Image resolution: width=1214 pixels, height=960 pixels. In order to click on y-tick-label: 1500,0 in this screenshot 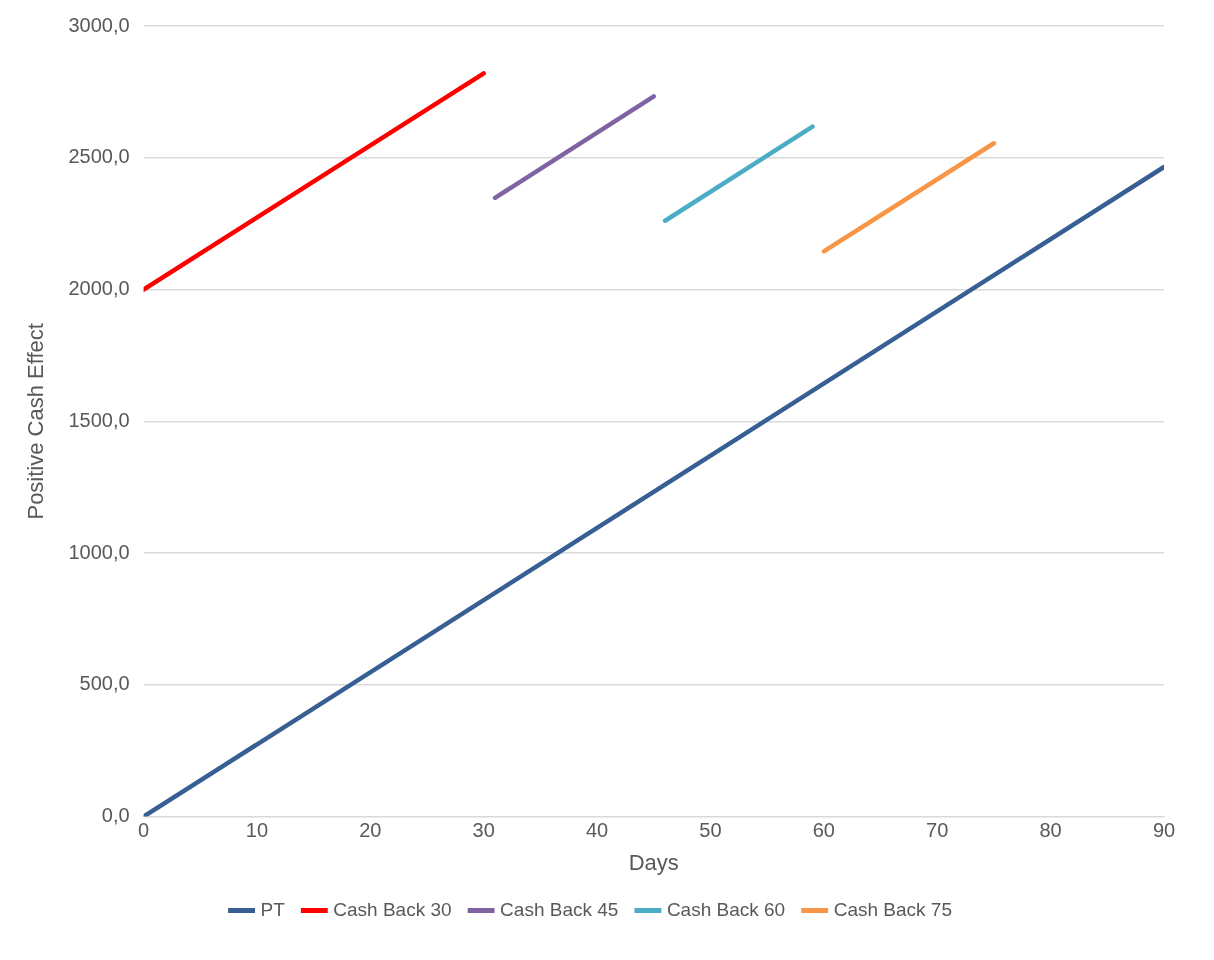, I will do `click(99, 419)`.